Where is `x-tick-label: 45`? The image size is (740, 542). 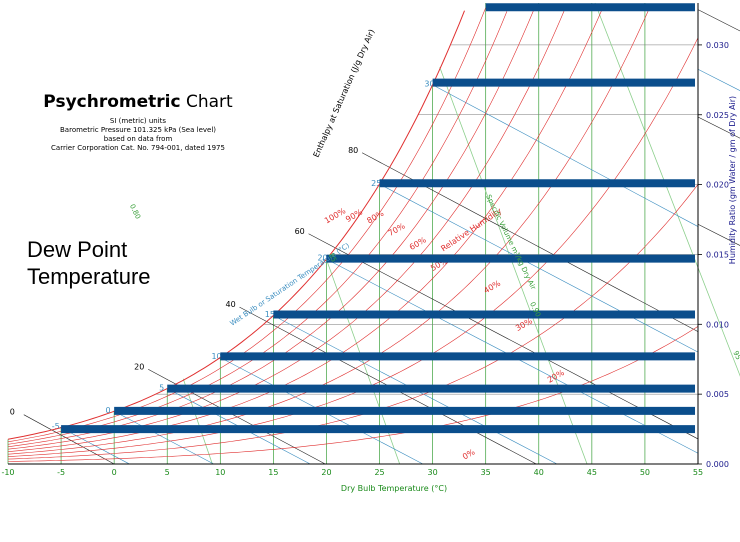
x-tick-label: 45 is located at coordinates (592, 472).